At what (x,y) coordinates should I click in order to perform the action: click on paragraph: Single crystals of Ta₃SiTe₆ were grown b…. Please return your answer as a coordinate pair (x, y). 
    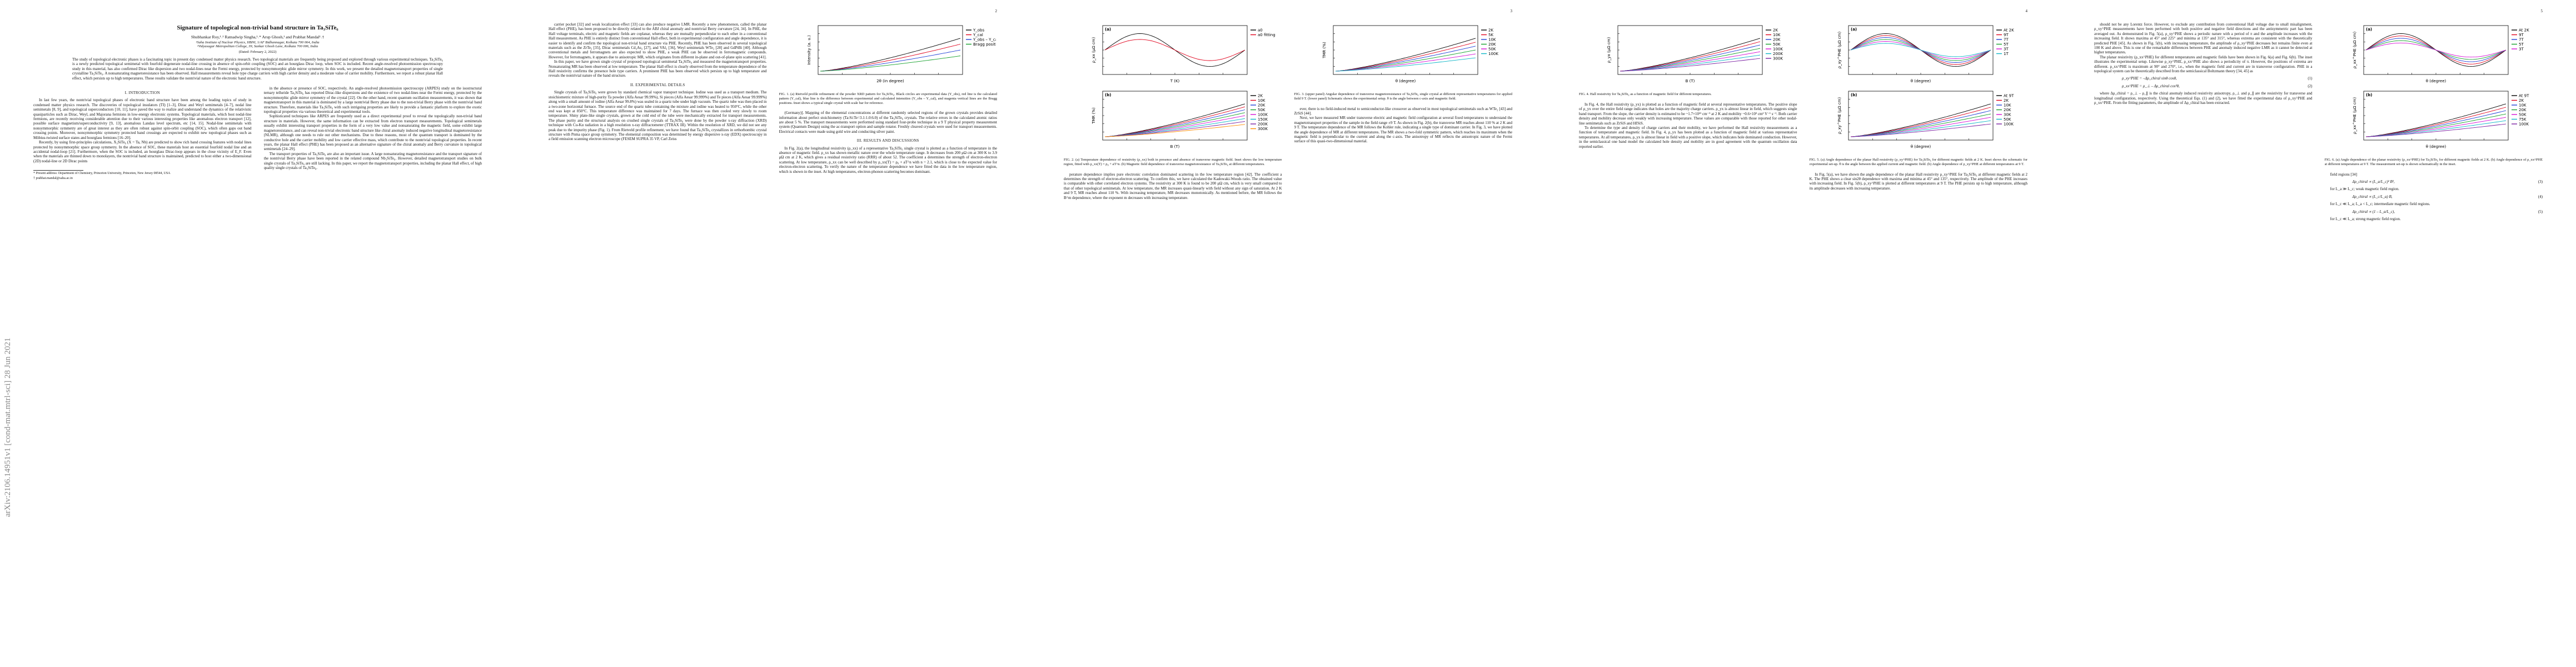
    Looking at the image, I should click on (658, 116).